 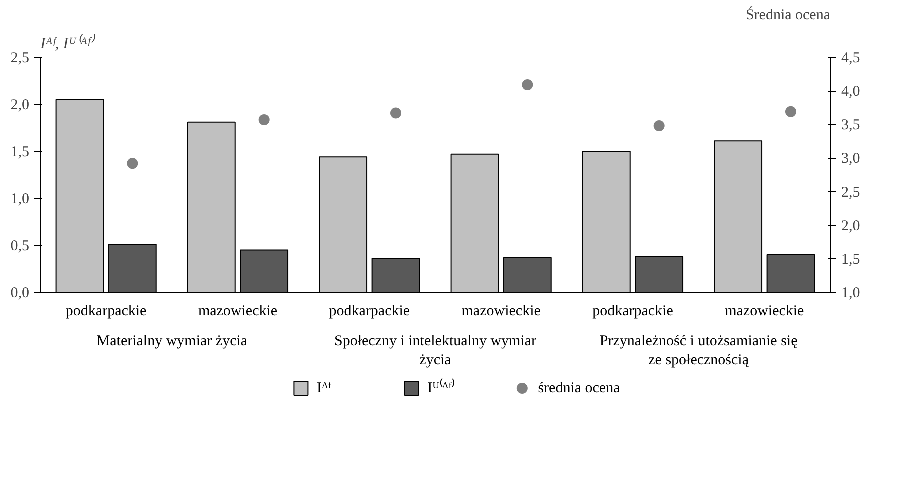 What do you see at coordinates (435, 351) in the screenshot?
I see `text: Społeczny i intelektualny wymiar życia` at bounding box center [435, 351].